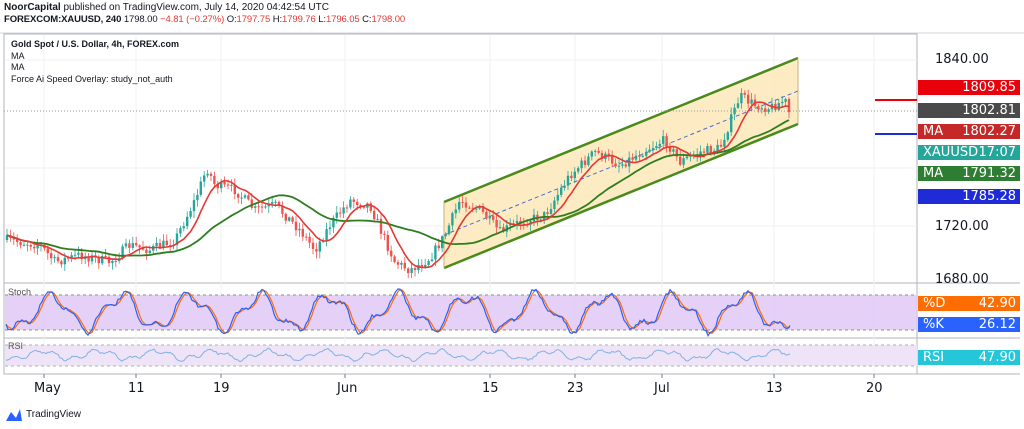  What do you see at coordinates (16, 346) in the screenshot?
I see `rsi-pane-label: RSI` at bounding box center [16, 346].